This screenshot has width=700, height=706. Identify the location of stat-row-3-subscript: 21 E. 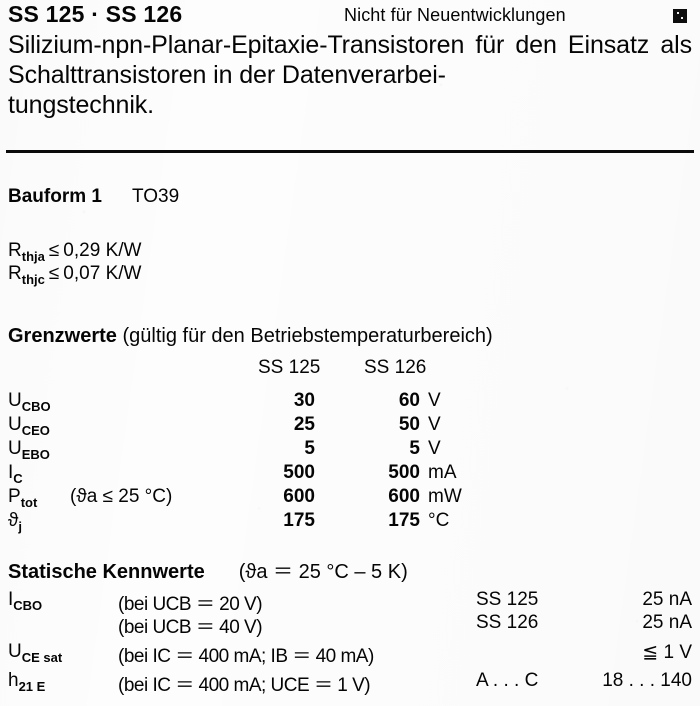
(32, 686).